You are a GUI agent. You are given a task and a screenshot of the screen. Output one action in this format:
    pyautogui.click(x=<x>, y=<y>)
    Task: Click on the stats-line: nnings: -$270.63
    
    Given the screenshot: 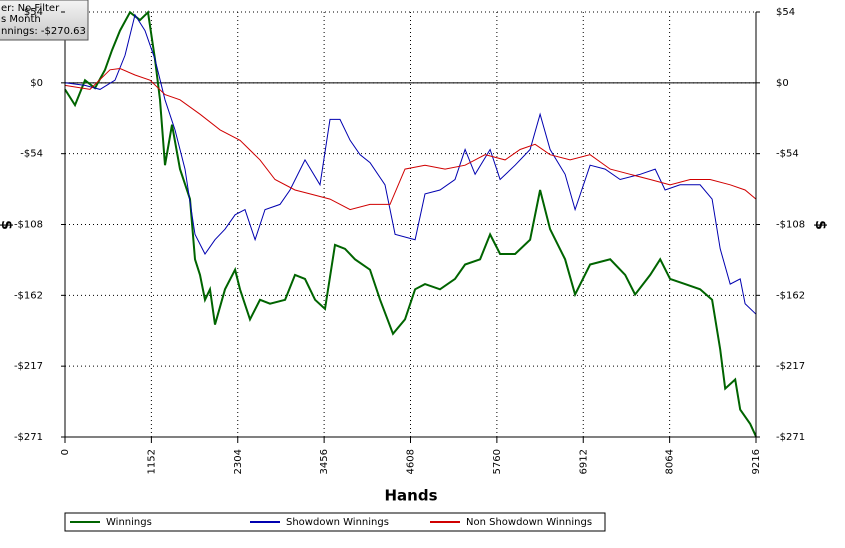 What is the action you would take?
    pyautogui.click(x=43, y=31)
    